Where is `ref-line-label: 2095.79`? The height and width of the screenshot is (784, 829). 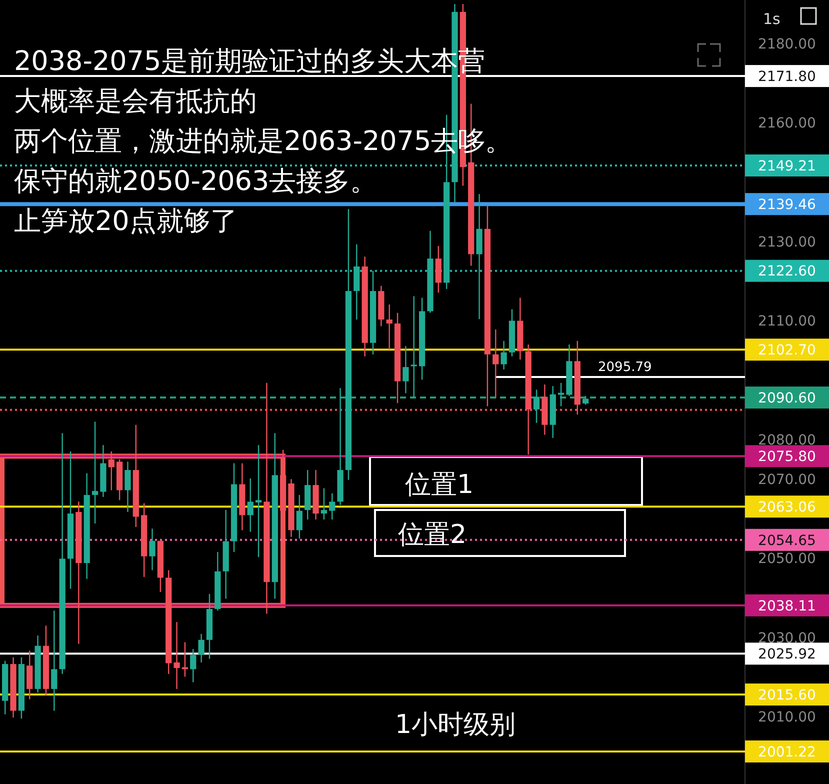 ref-line-label: 2095.79 is located at coordinates (625, 367).